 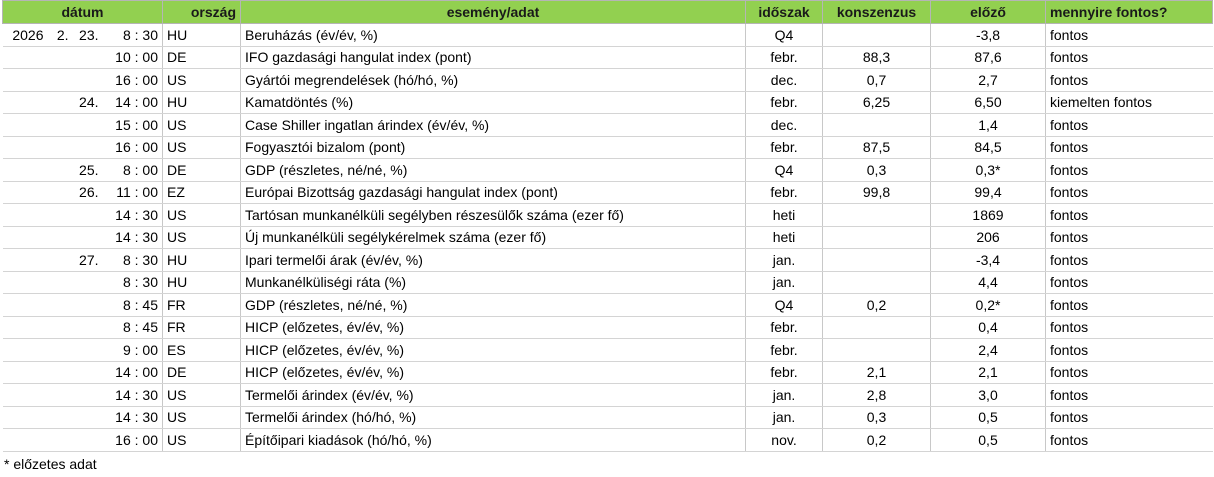 I want to click on event-cell: Beruházás (év/év, %), so click(x=493, y=35).